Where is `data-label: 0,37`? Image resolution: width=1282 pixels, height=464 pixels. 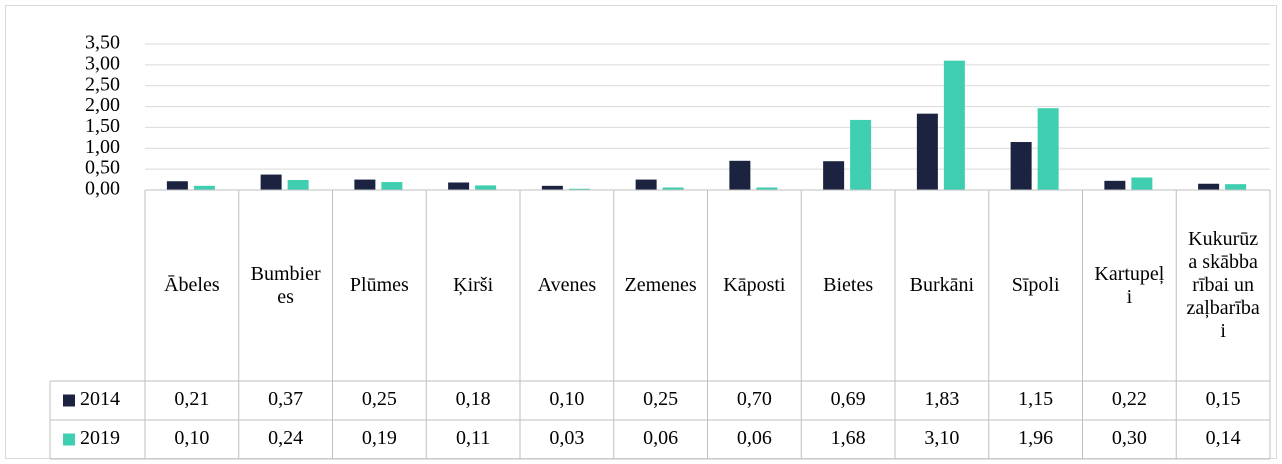 data-label: 0,37 is located at coordinates (285, 399).